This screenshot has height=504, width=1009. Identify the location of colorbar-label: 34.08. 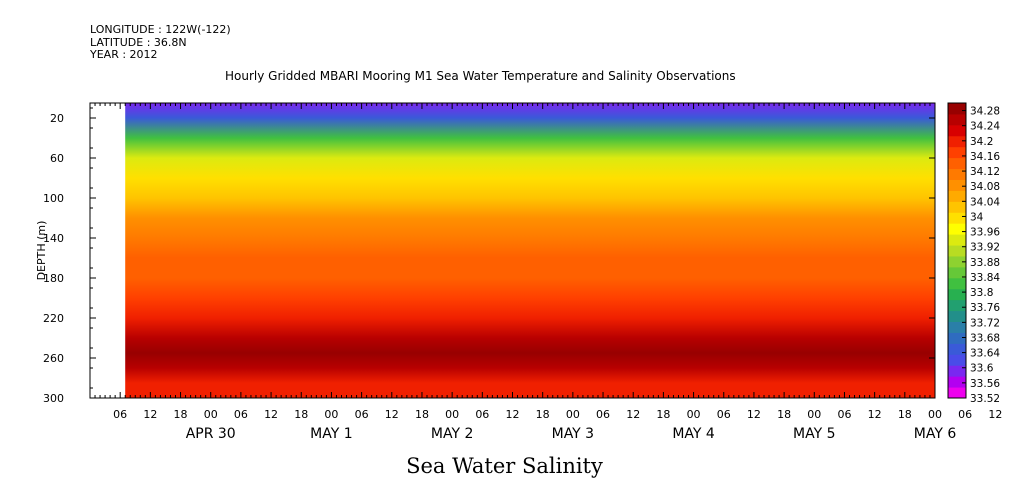
(985, 187).